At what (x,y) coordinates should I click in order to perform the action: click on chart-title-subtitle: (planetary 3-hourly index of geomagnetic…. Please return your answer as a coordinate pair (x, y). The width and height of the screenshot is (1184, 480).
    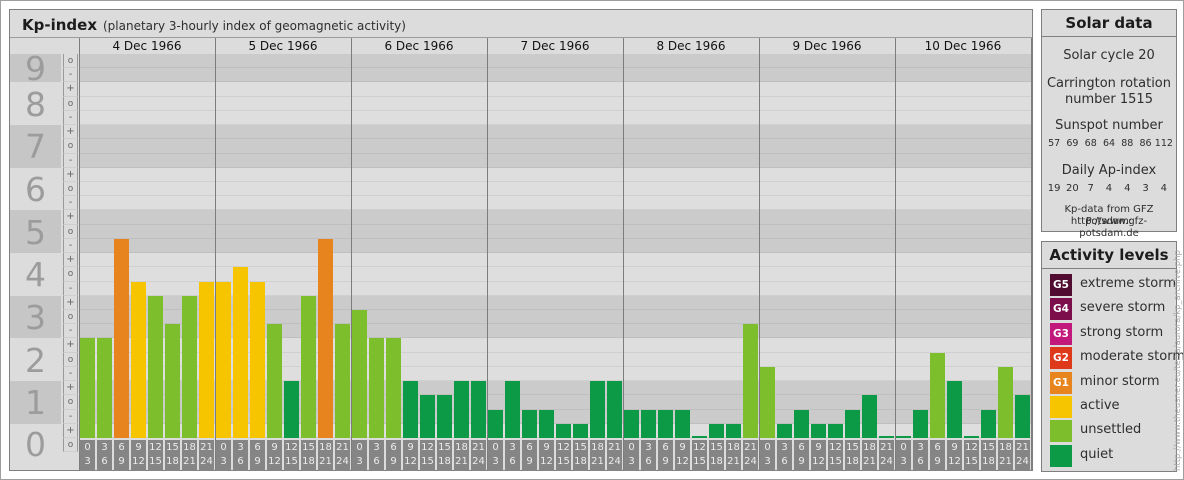
    Looking at the image, I should click on (254, 26).